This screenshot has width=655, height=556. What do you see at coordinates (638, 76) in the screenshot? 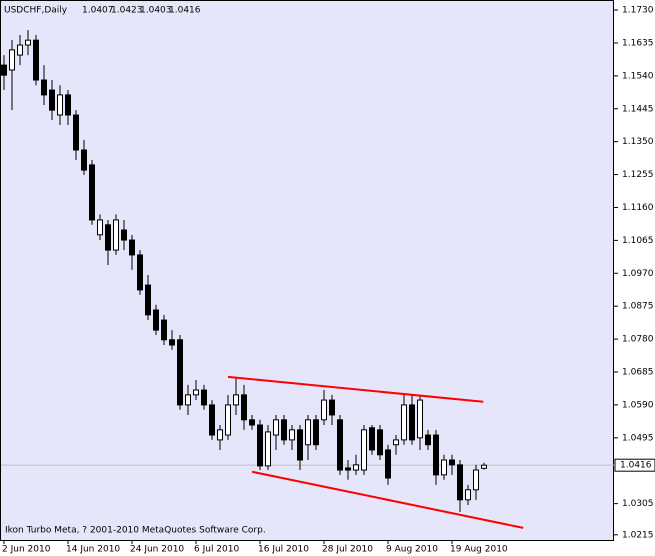
I see `y-tick-label: 1.1540` at bounding box center [638, 76].